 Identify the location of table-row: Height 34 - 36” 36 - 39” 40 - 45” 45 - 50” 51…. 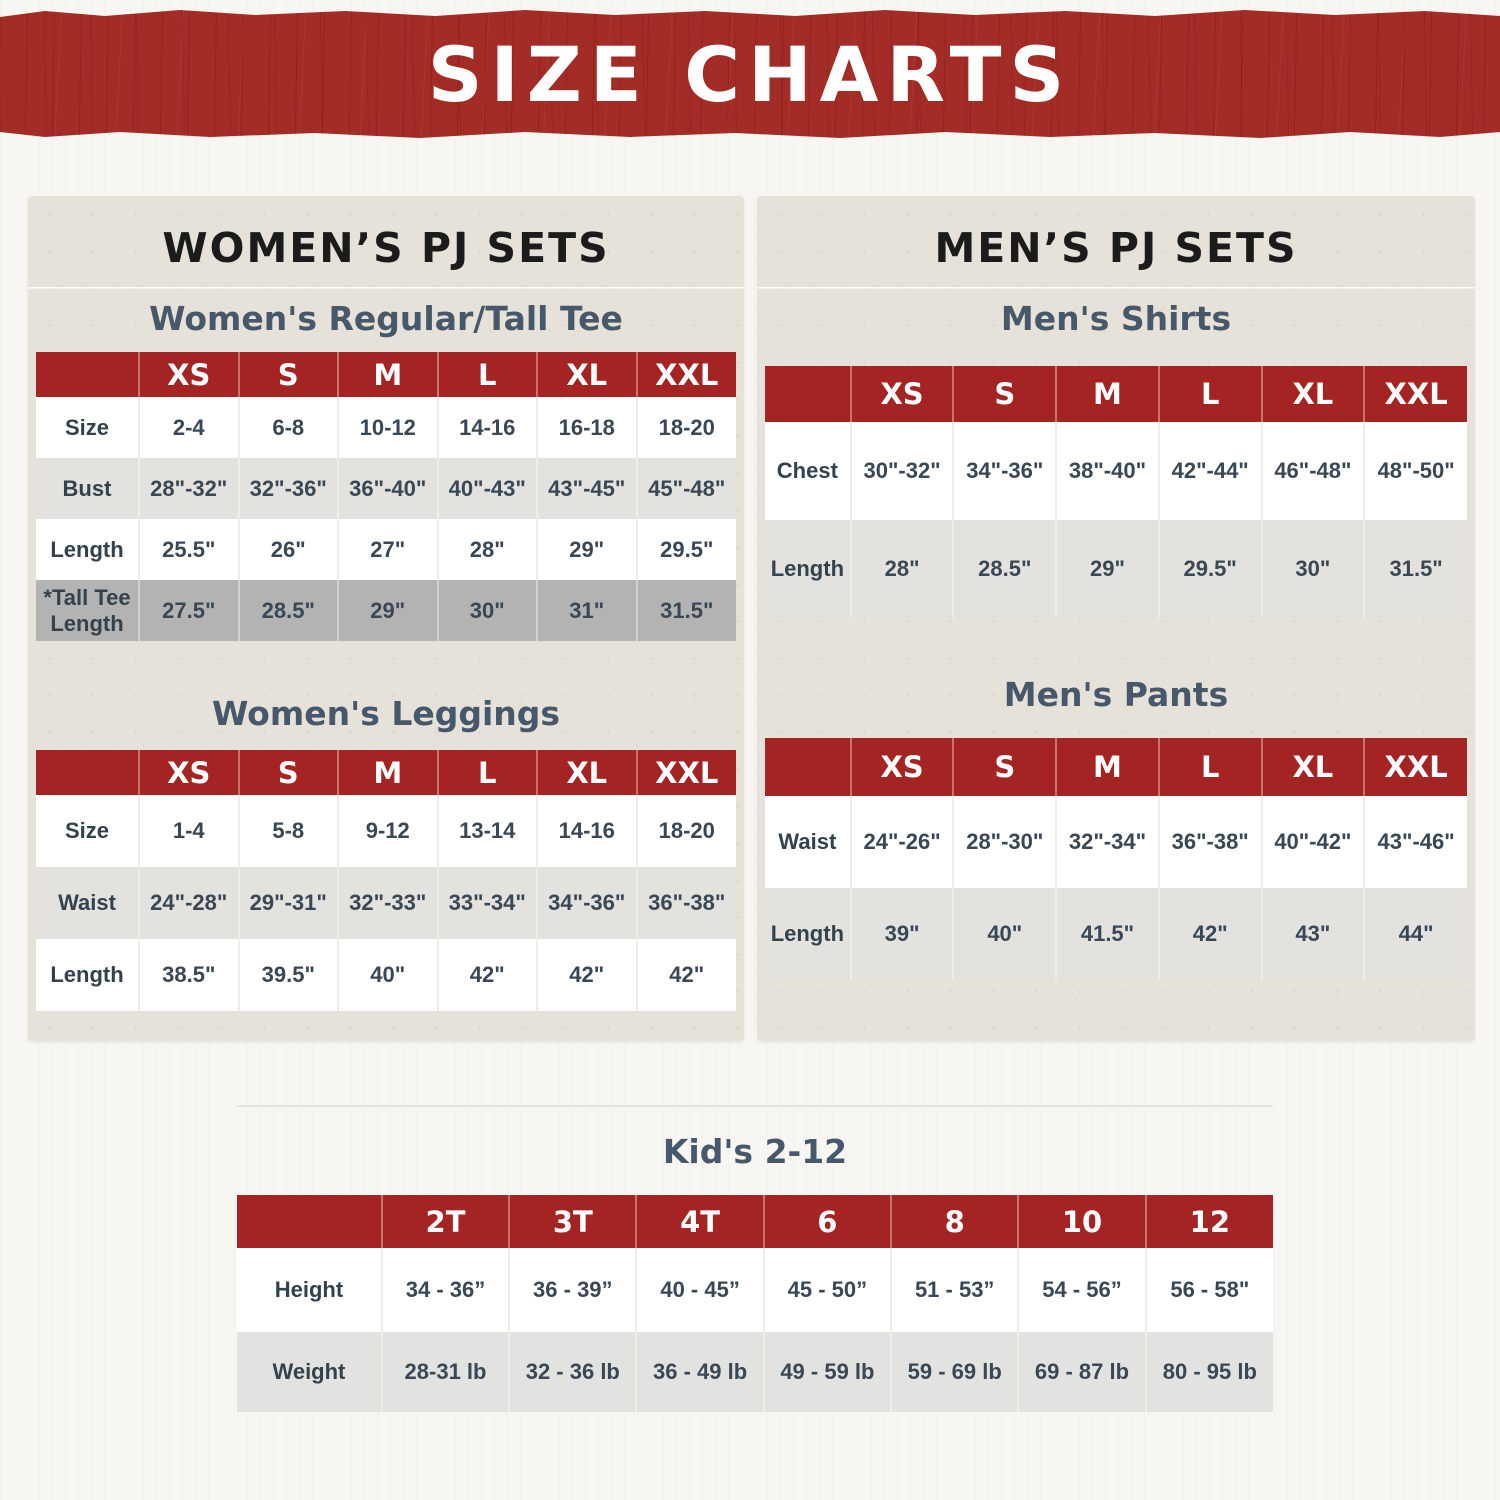
(755, 1290).